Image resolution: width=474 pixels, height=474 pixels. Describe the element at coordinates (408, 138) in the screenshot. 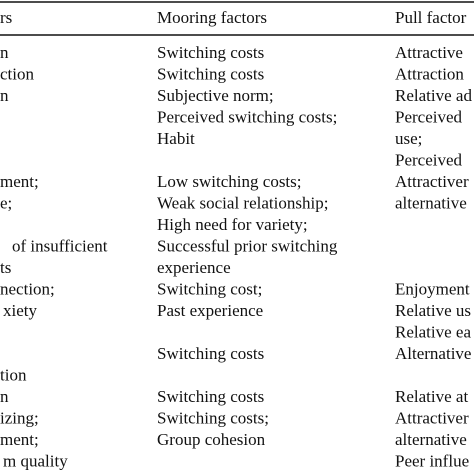

I see `table-cell: use;` at that location.